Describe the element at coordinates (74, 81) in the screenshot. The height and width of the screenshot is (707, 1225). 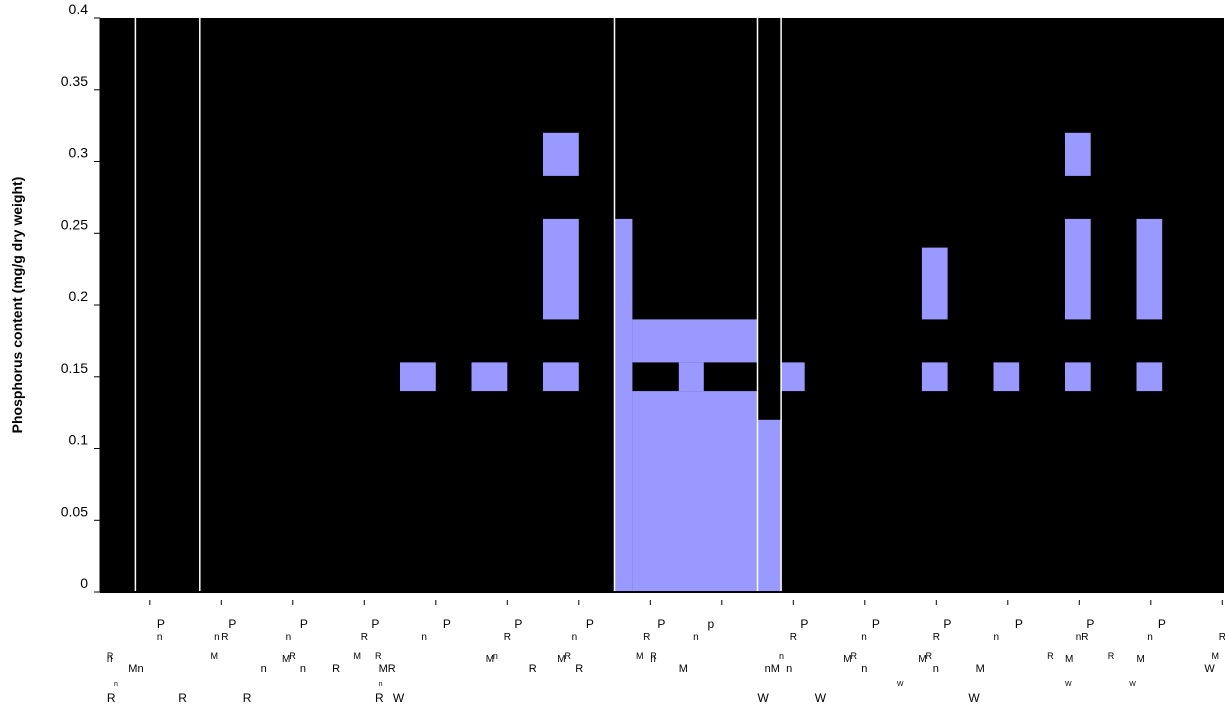
I see `y-tick-label-7: 0.35` at that location.